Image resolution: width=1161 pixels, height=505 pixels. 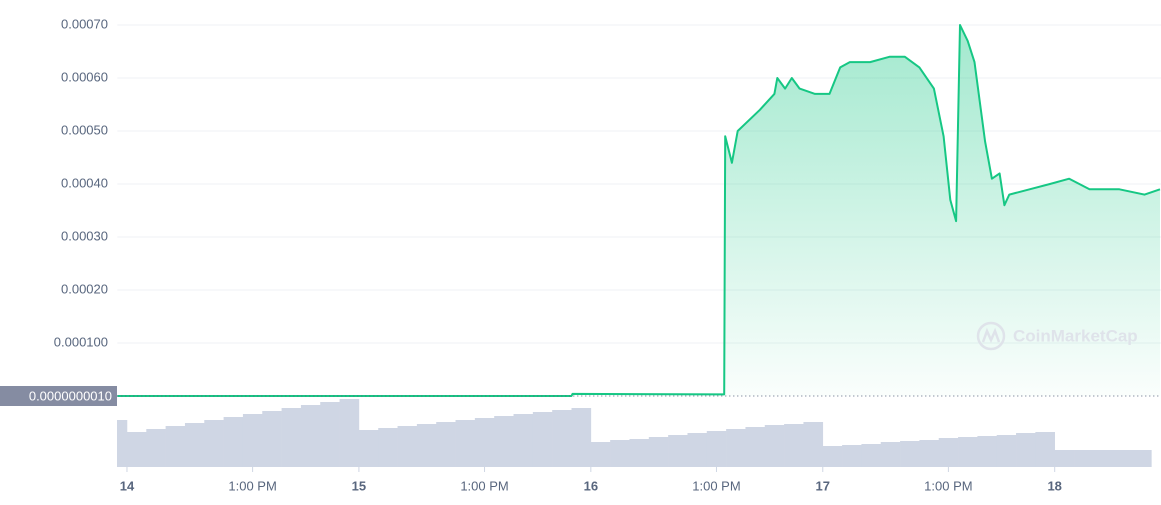 What do you see at coordinates (634, 433) in the screenshot?
I see `volume-bars` at bounding box center [634, 433].